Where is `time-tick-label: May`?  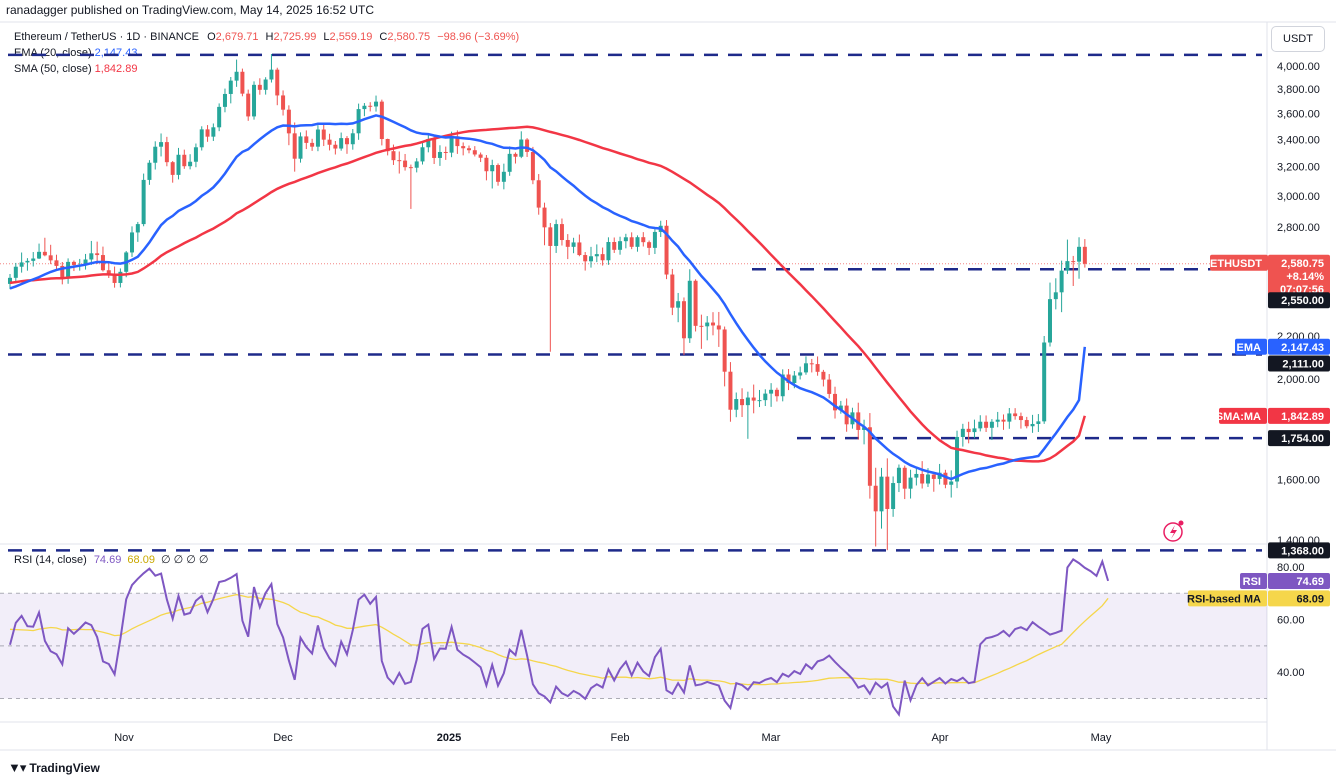 time-tick-label: May is located at coordinates (1101, 738).